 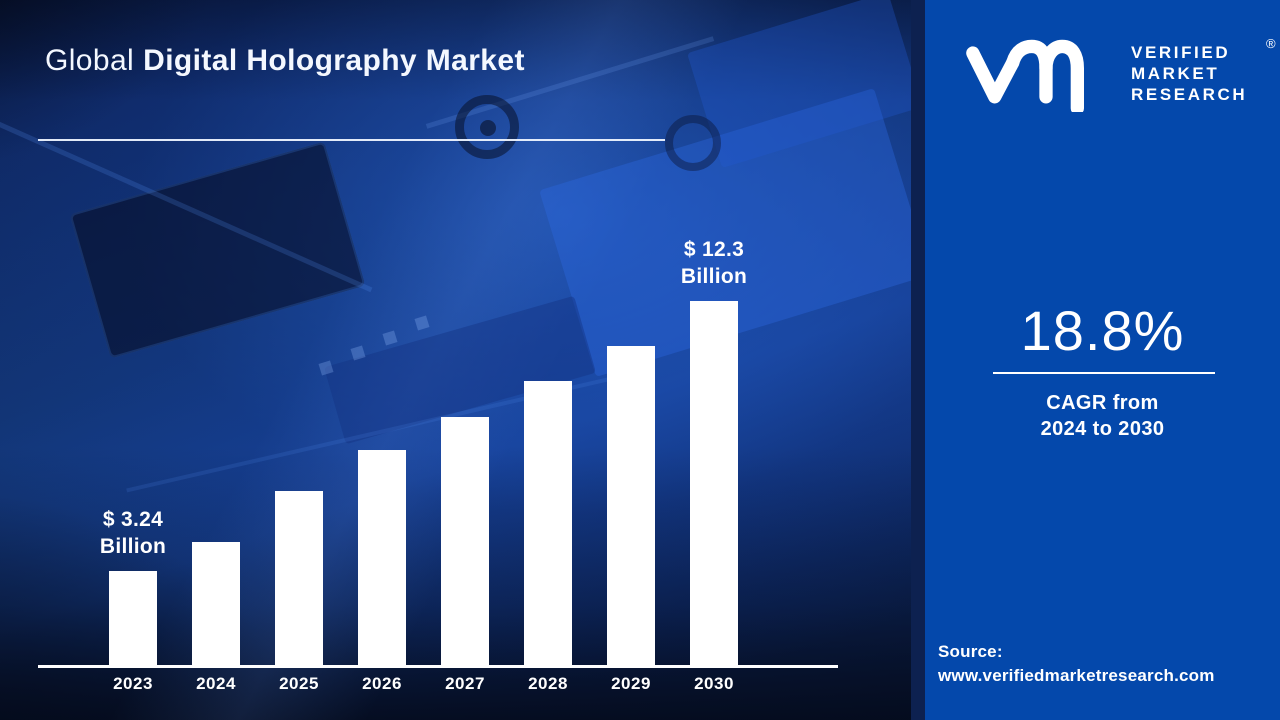 I want to click on cagr-caption-line: CAGR from, so click(x=1102, y=403).